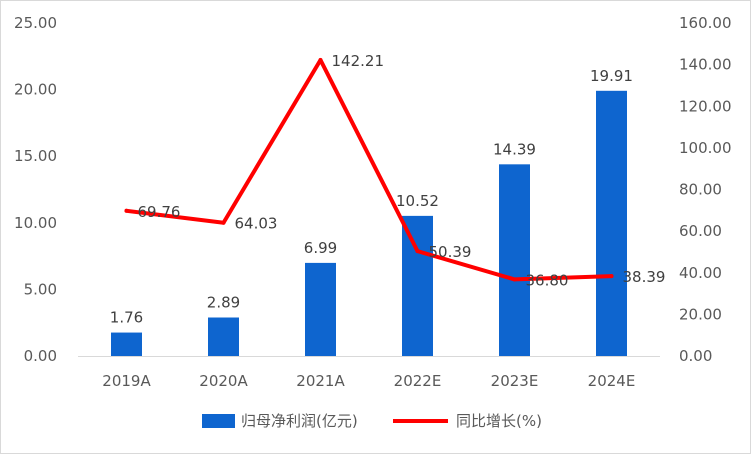 Image resolution: width=751 pixels, height=454 pixels. Describe the element at coordinates (514, 149) in the screenshot. I see `bar-value-label: 14.39` at that location.